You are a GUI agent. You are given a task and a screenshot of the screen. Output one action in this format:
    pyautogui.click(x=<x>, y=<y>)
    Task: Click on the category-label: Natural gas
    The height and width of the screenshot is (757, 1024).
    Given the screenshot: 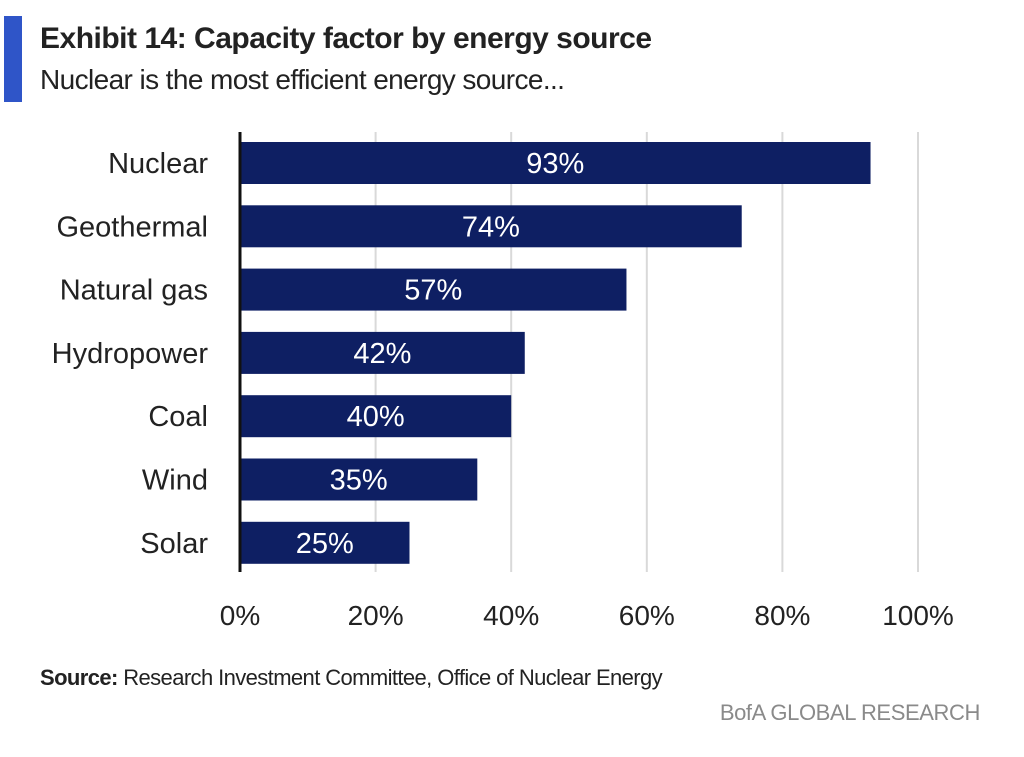 What is the action you would take?
    pyautogui.click(x=134, y=291)
    